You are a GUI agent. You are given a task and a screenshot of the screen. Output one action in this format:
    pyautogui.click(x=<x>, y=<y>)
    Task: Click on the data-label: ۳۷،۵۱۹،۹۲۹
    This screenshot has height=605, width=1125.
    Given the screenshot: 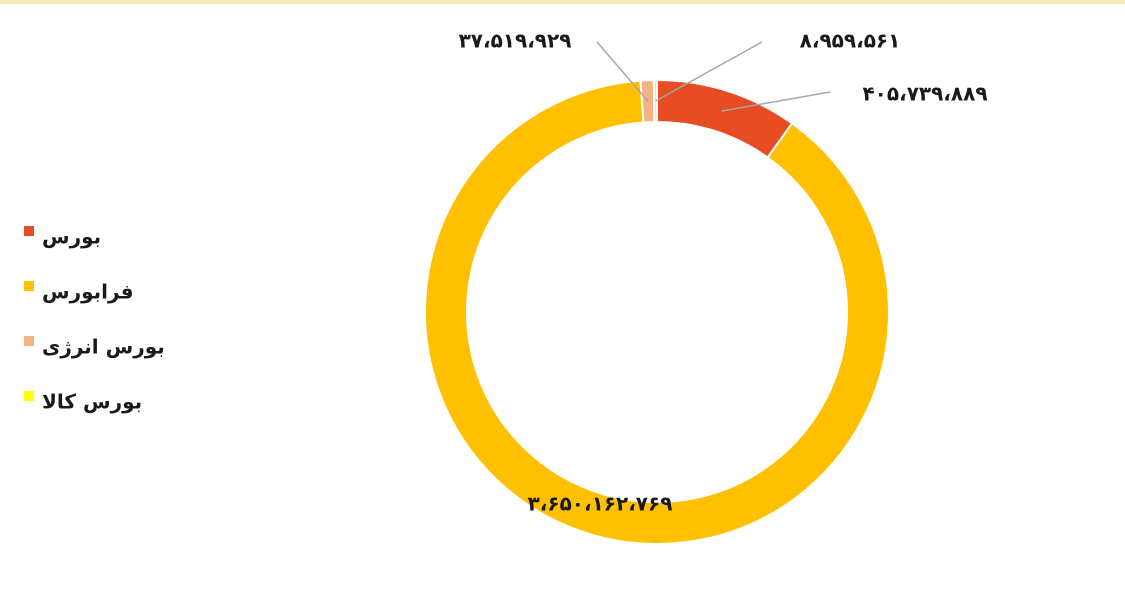 What is the action you would take?
    pyautogui.click(x=515, y=41)
    